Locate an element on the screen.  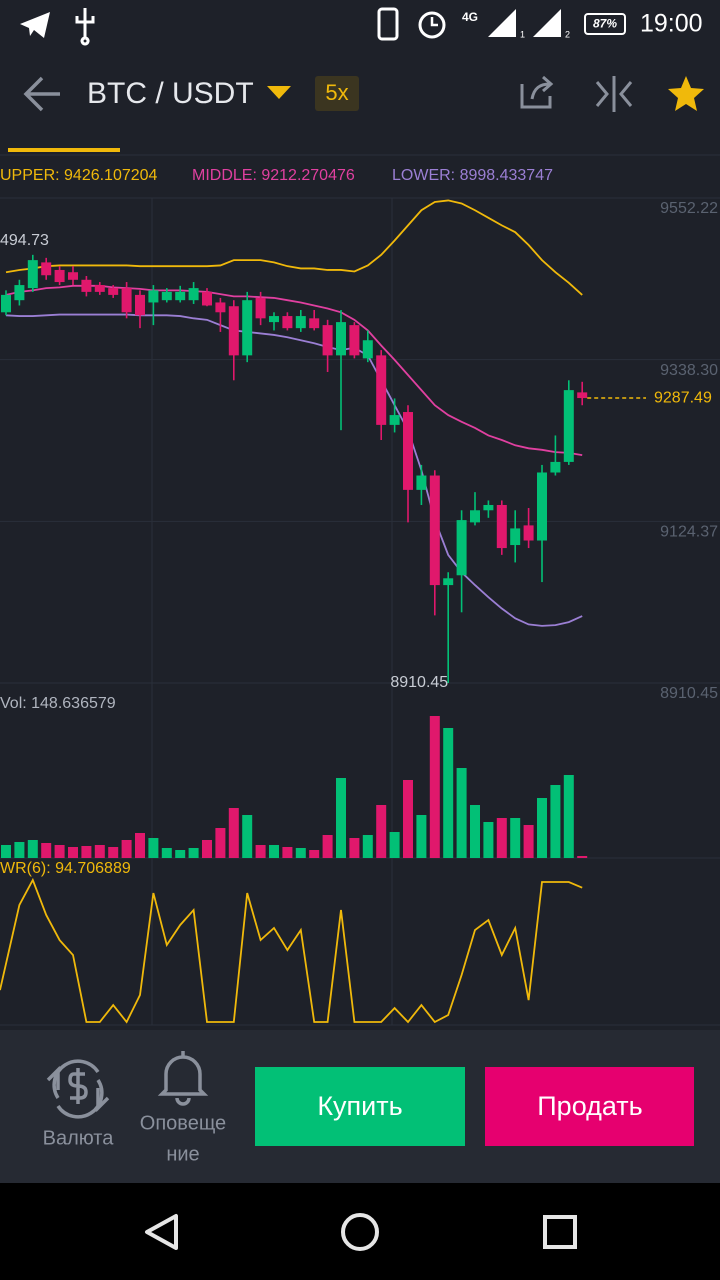
sell-label: Продать is located at coordinates (589, 1106).